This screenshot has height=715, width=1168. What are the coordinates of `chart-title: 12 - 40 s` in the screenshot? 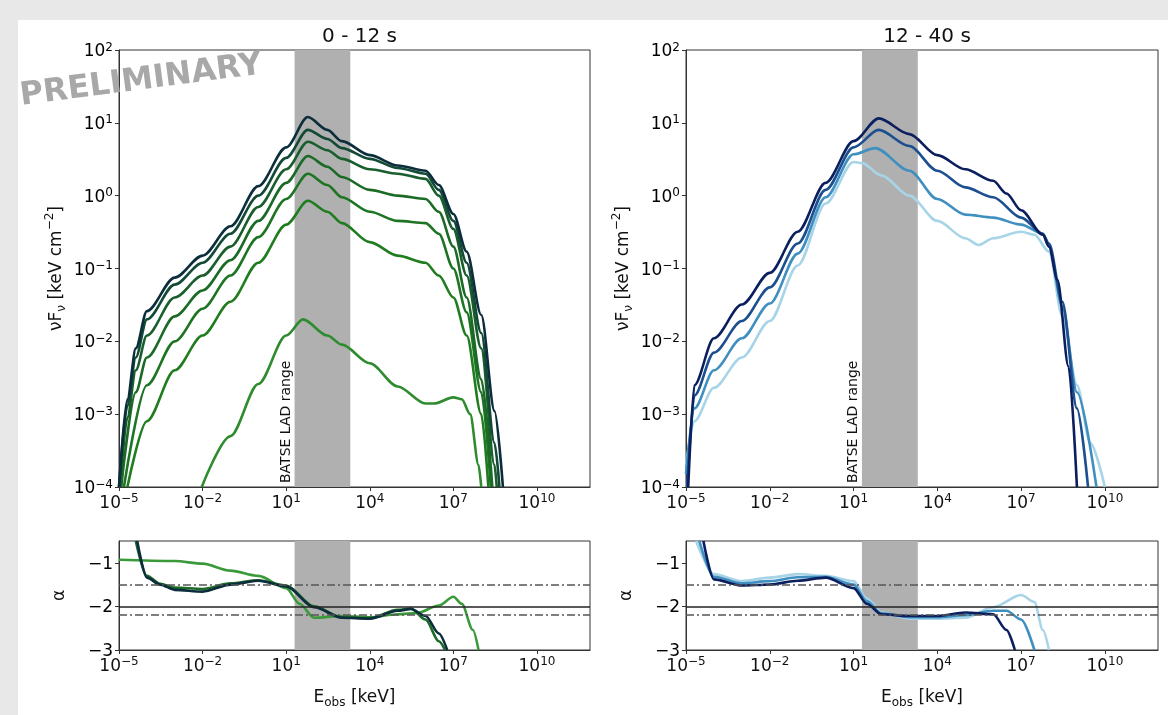 It's located at (927, 35).